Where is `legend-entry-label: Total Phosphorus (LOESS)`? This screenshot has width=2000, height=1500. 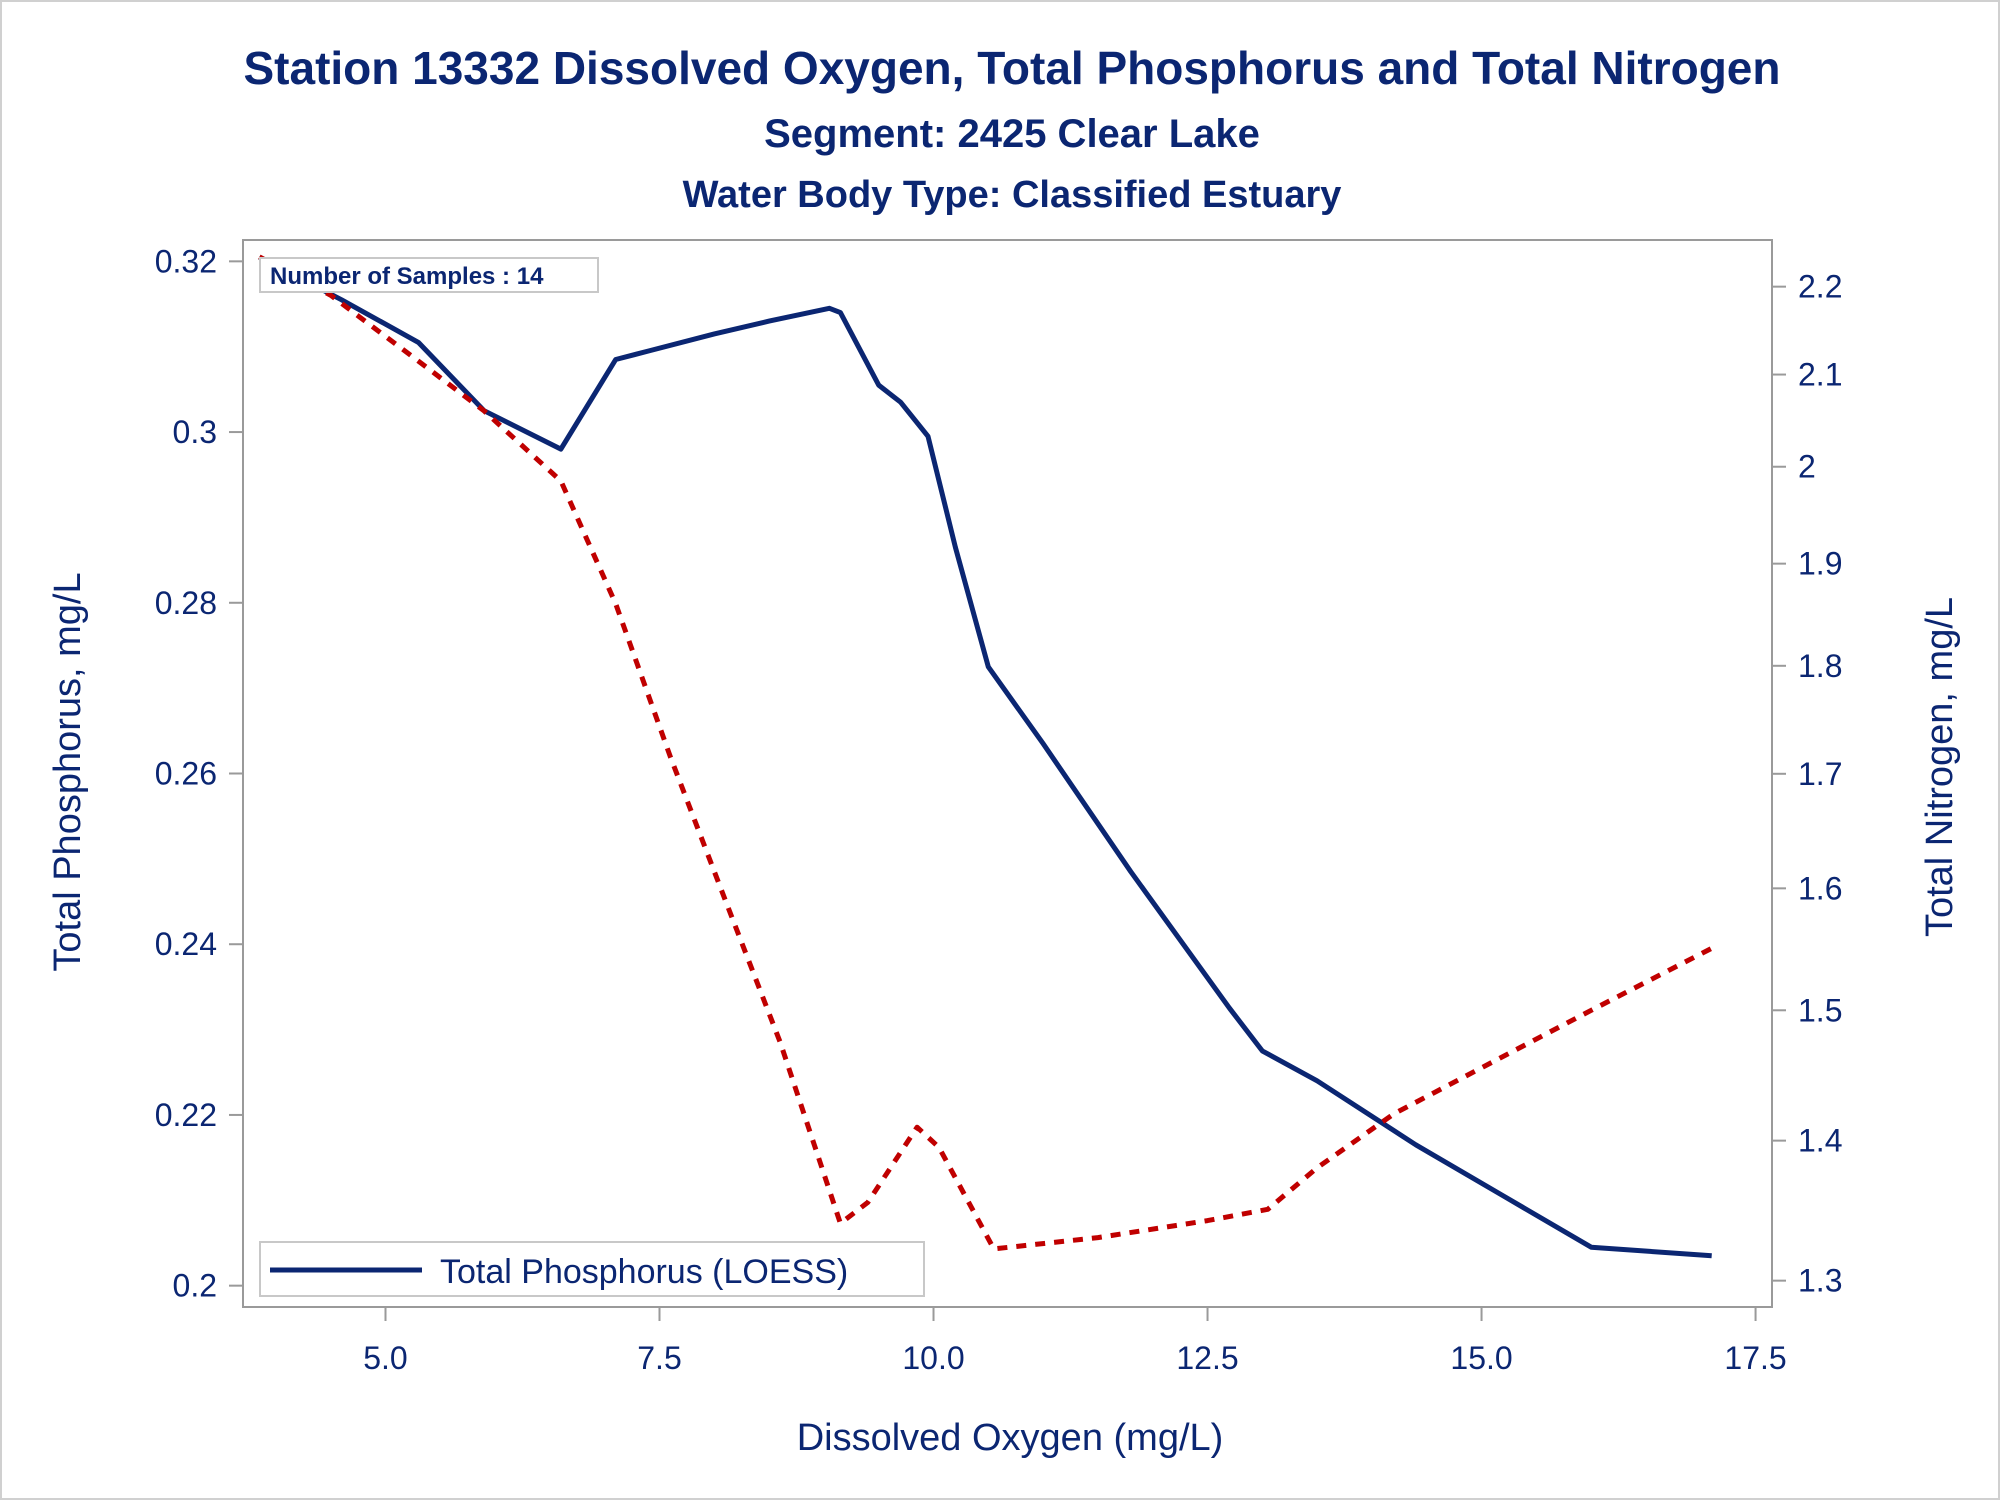 legend-entry-label: Total Phosphorus (LOESS) is located at coordinates (644, 1272).